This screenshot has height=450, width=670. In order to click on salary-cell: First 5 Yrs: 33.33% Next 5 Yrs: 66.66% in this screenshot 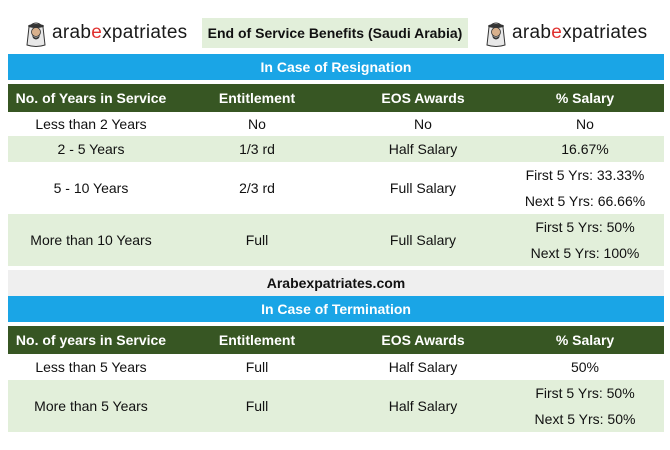, I will do `click(585, 188)`.